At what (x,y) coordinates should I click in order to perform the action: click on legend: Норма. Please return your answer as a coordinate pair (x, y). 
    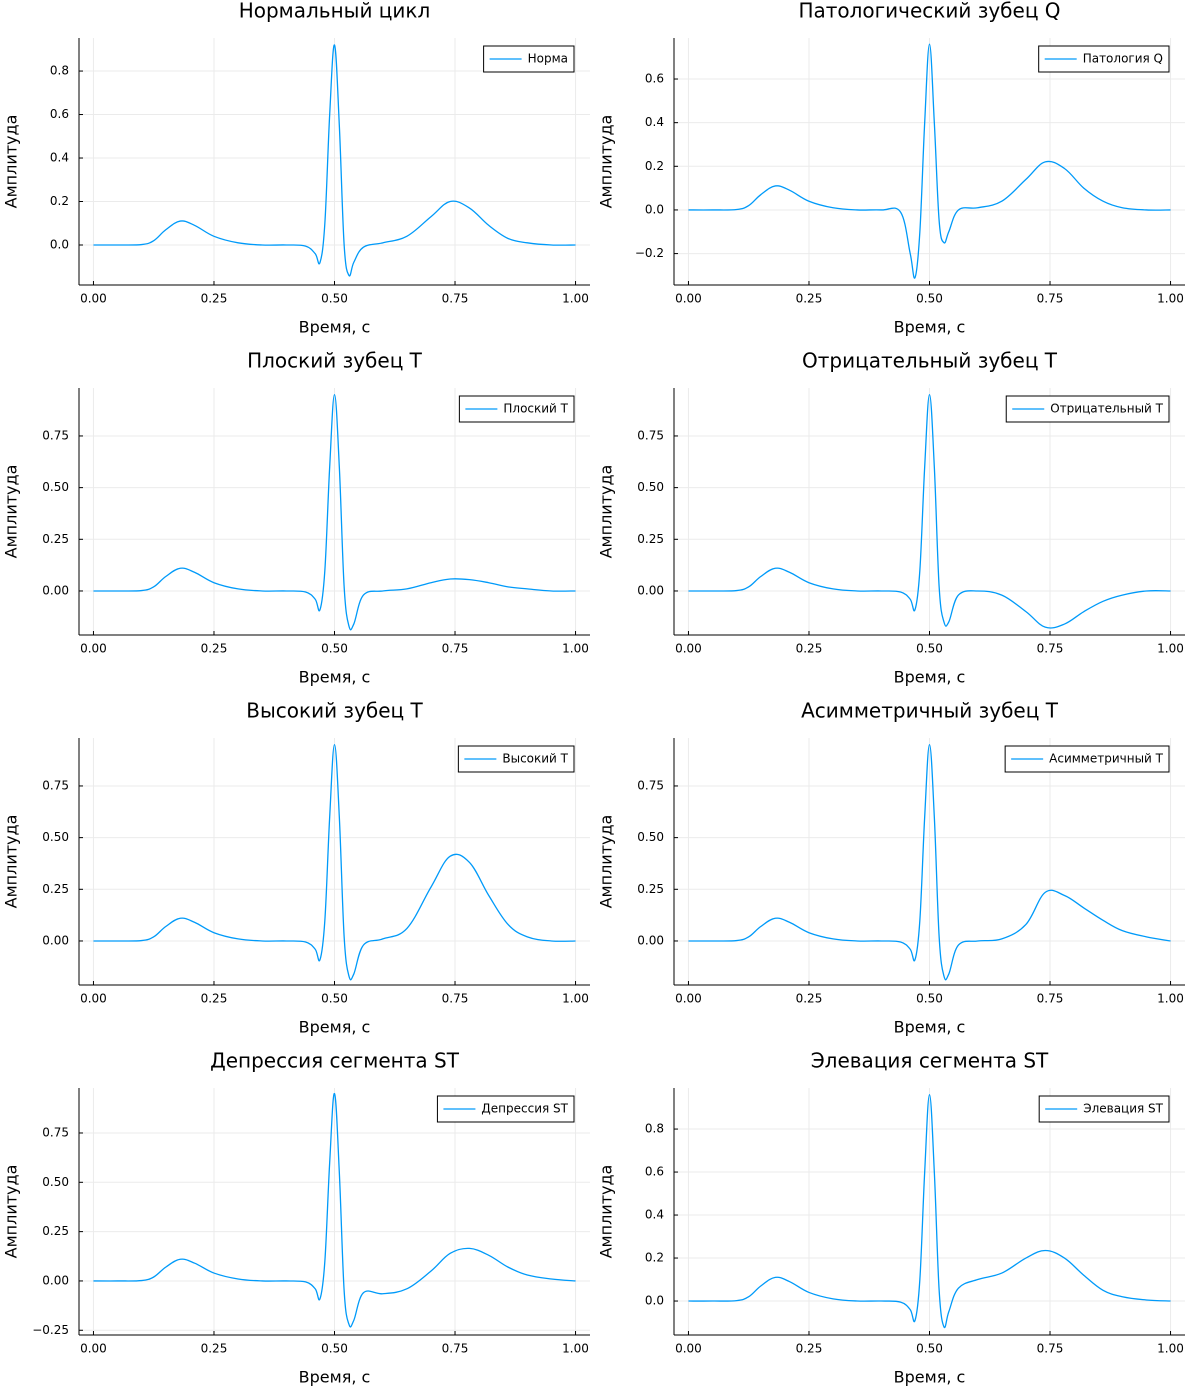
    Looking at the image, I should click on (529, 59).